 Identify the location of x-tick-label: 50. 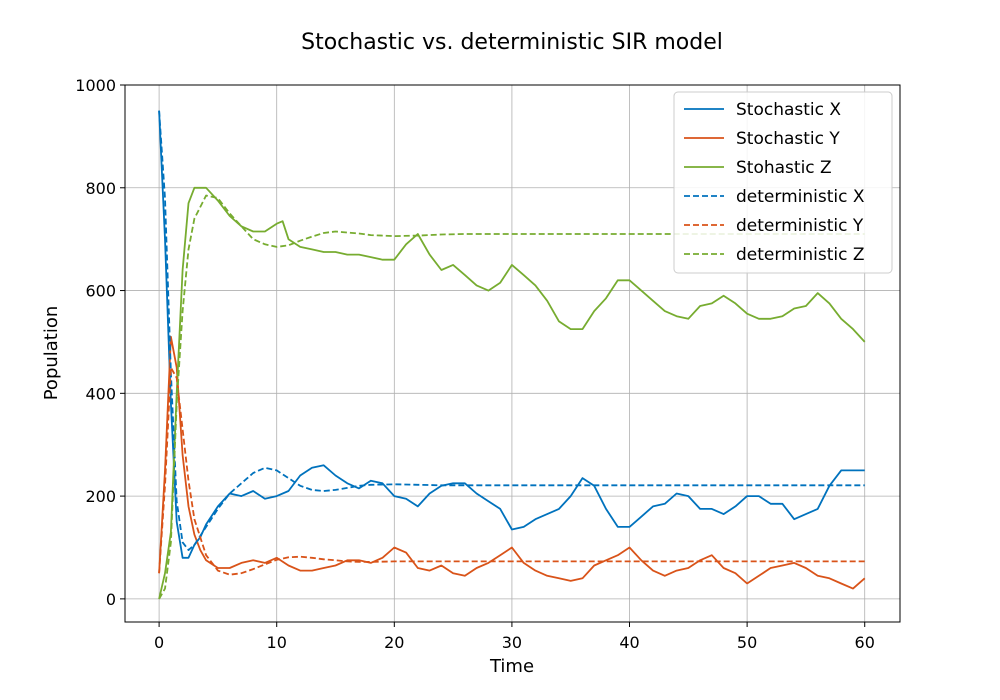
(747, 642).